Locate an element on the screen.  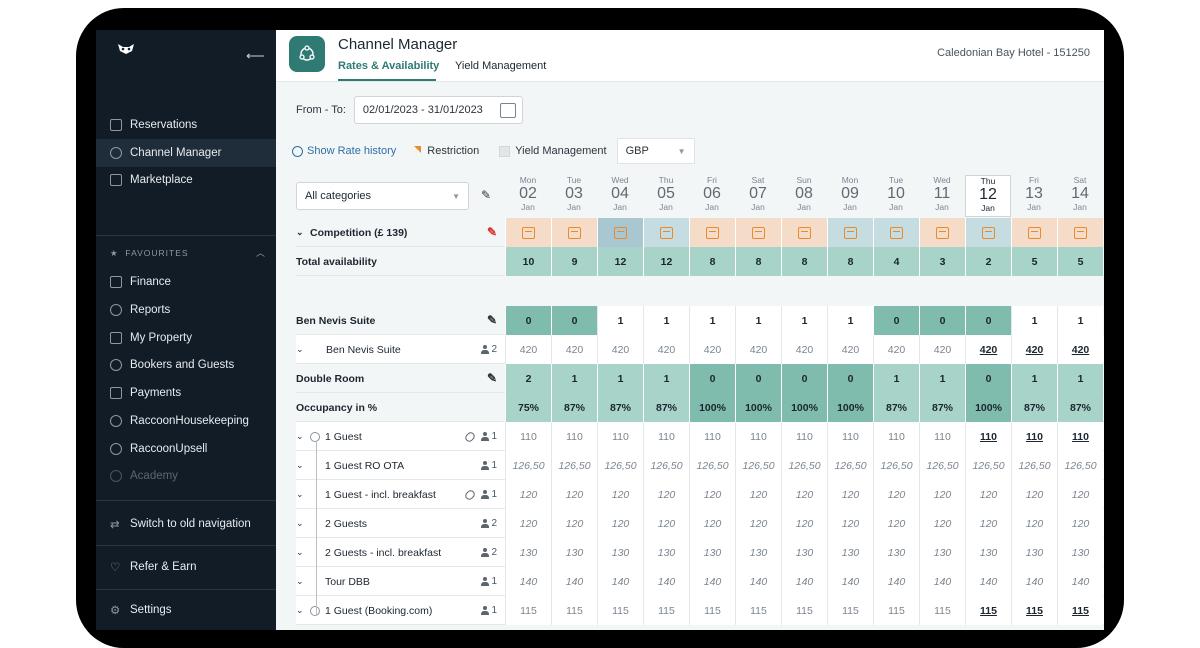
tab-yield-management: Yield Management is located at coordinates (501, 66).